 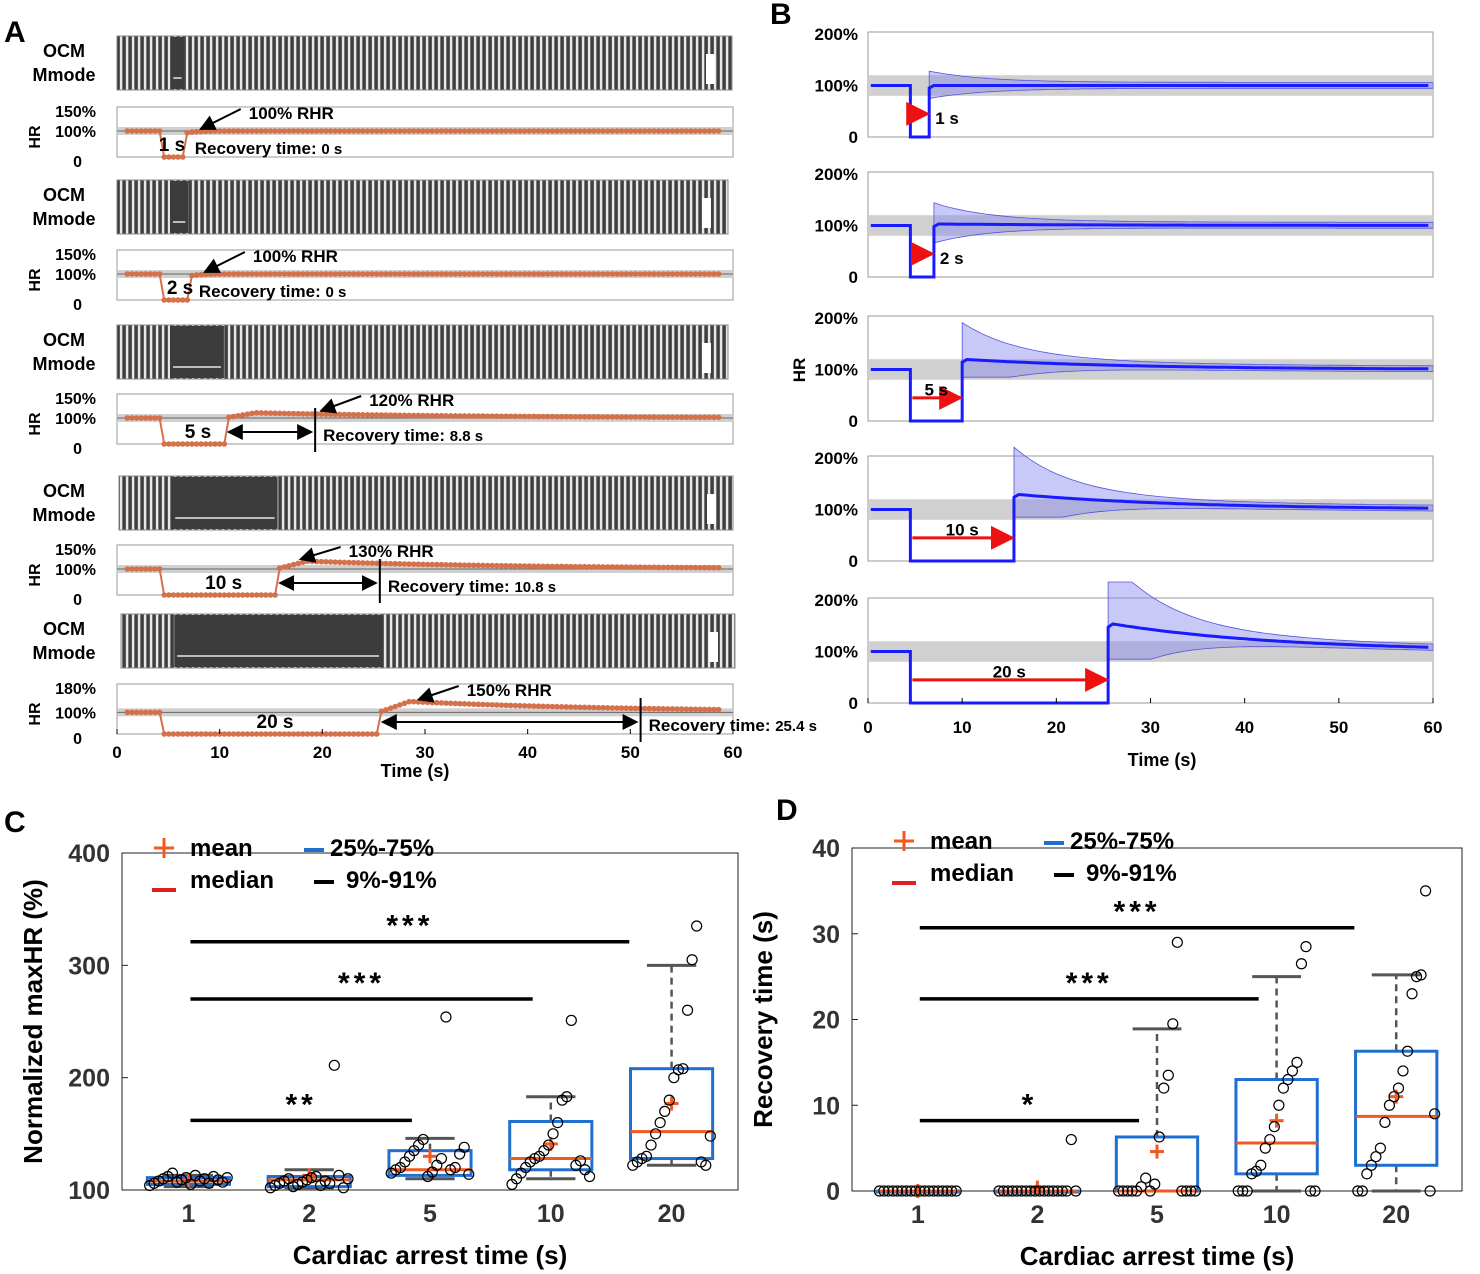 I want to click on significance-stars: ***, so click(x=409, y=926).